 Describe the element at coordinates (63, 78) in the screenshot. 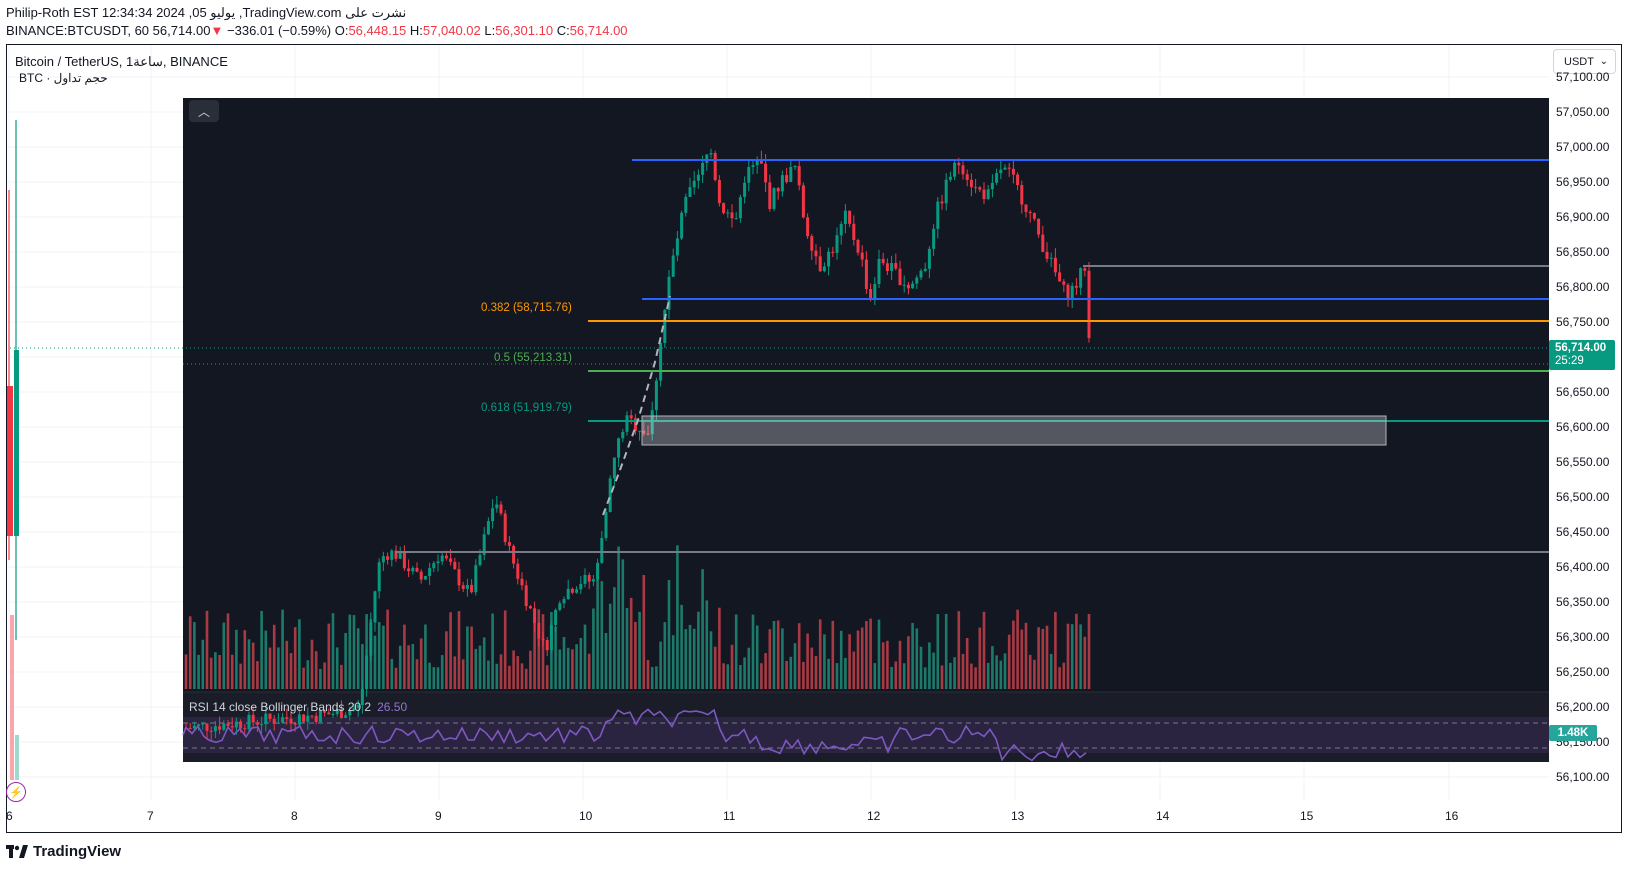

I see `volume-legend: BTC · حجم تداول` at that location.